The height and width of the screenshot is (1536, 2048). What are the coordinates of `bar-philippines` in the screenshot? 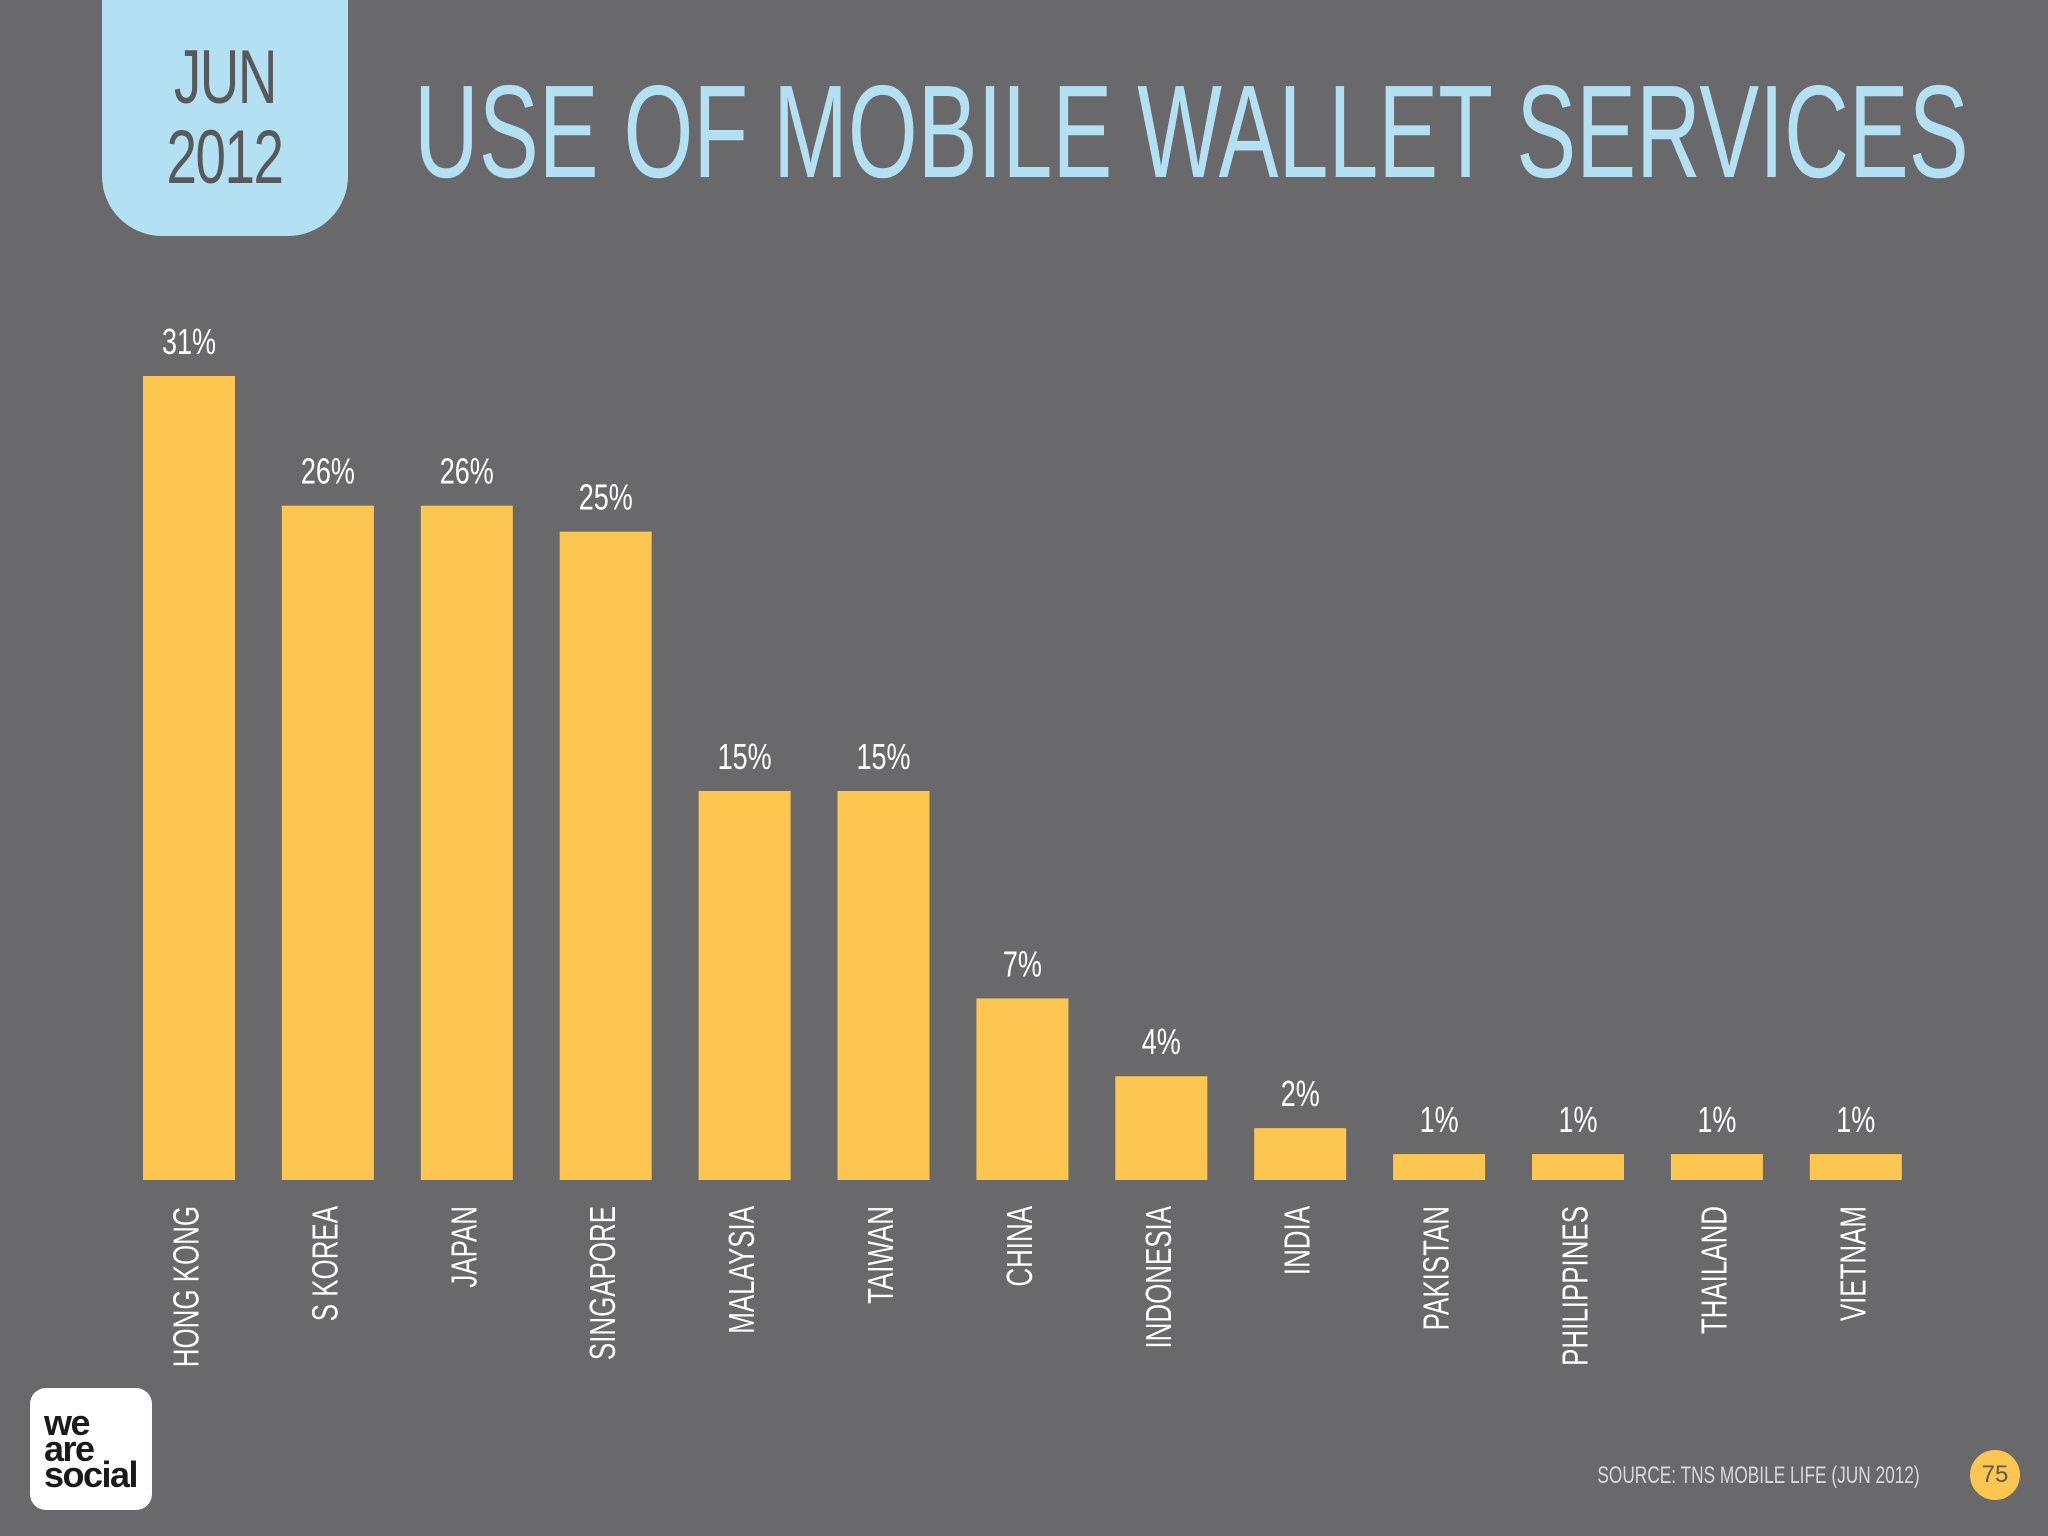 It's located at (1578, 1167).